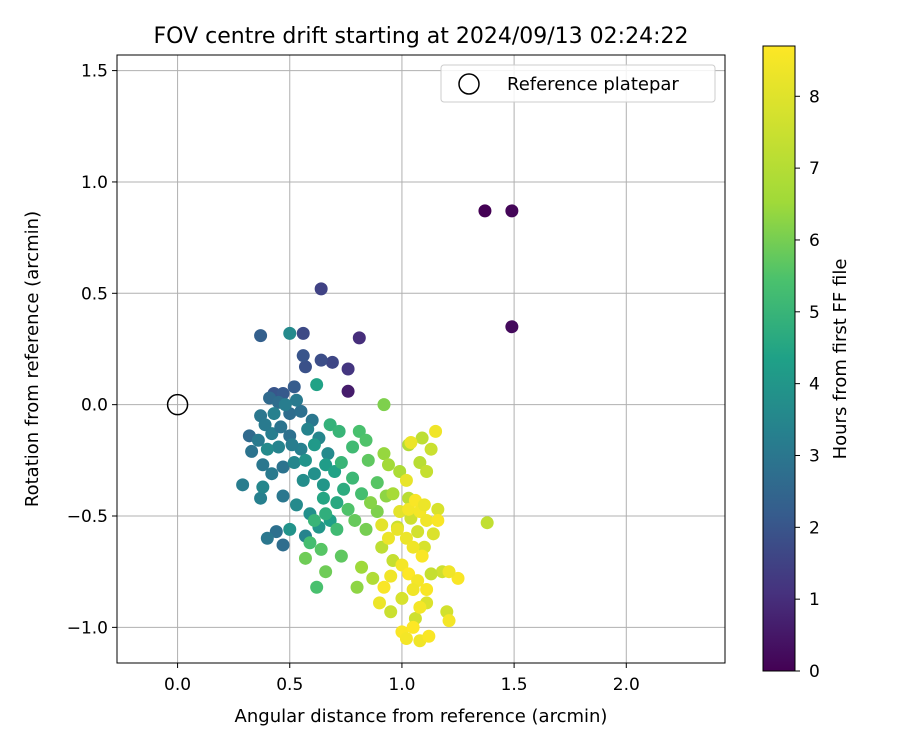 This screenshot has width=900, height=754. I want to click on x-tick-label: 0.5, so click(289, 685).